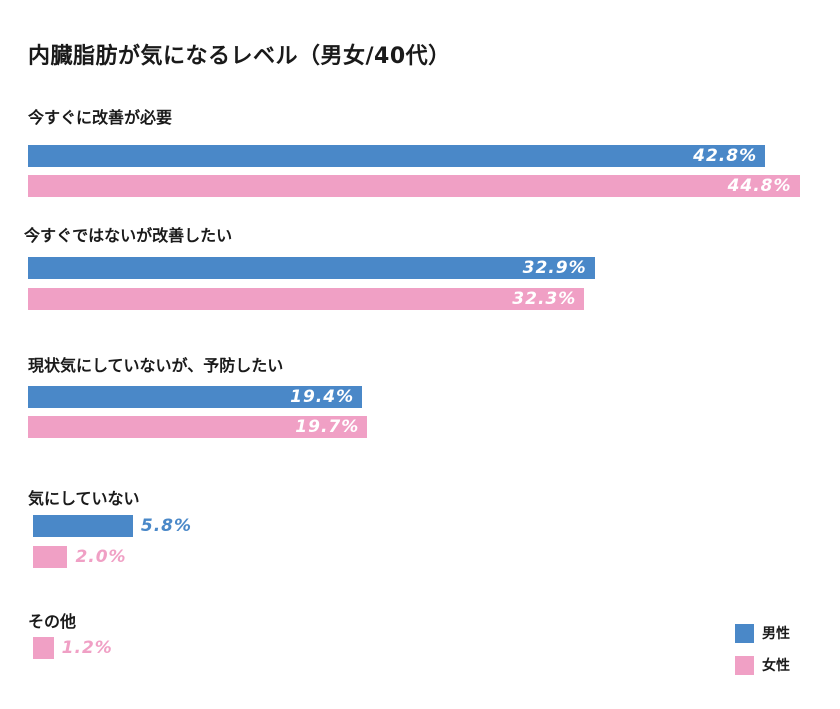 The image size is (840, 709). What do you see at coordinates (744, 665) in the screenshot?
I see `legend-swatch-female` at bounding box center [744, 665].